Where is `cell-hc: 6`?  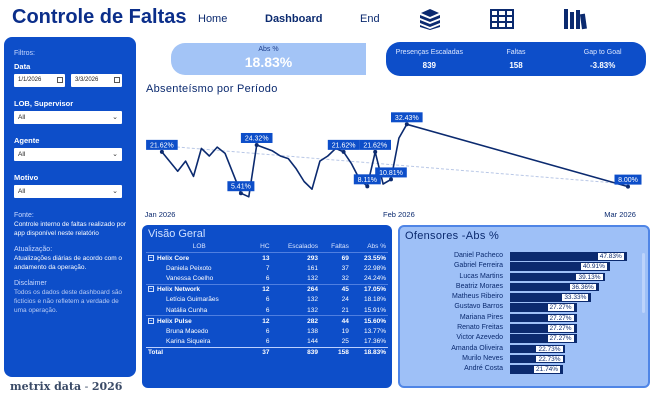 cell-hc: 6 is located at coordinates (261, 310).